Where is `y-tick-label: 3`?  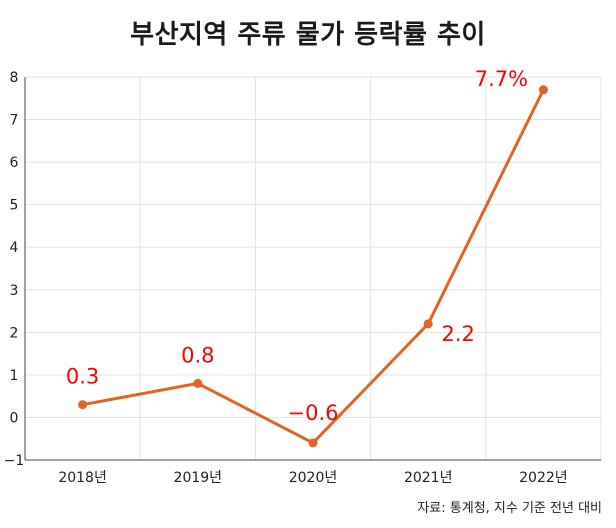 y-tick-label: 3 is located at coordinates (14, 291).